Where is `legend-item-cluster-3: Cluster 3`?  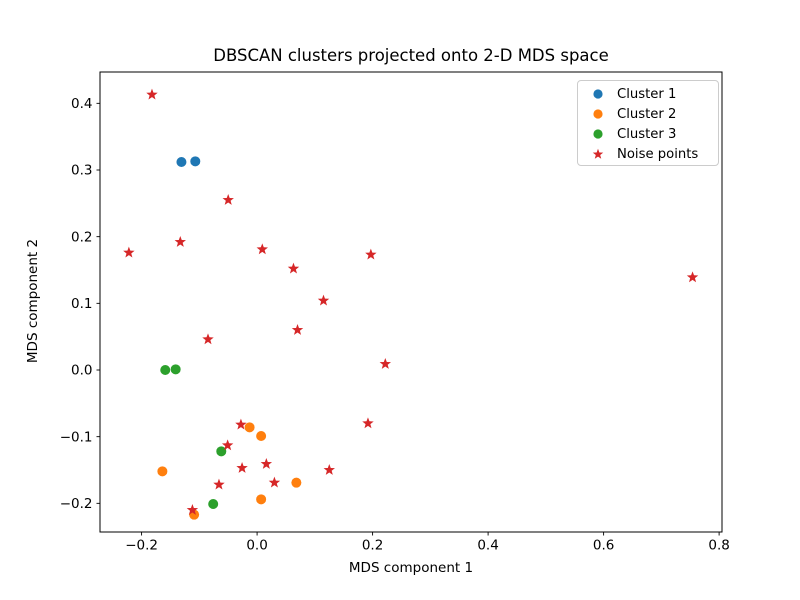 legend-item-cluster-3: Cluster 3 is located at coordinates (648, 134).